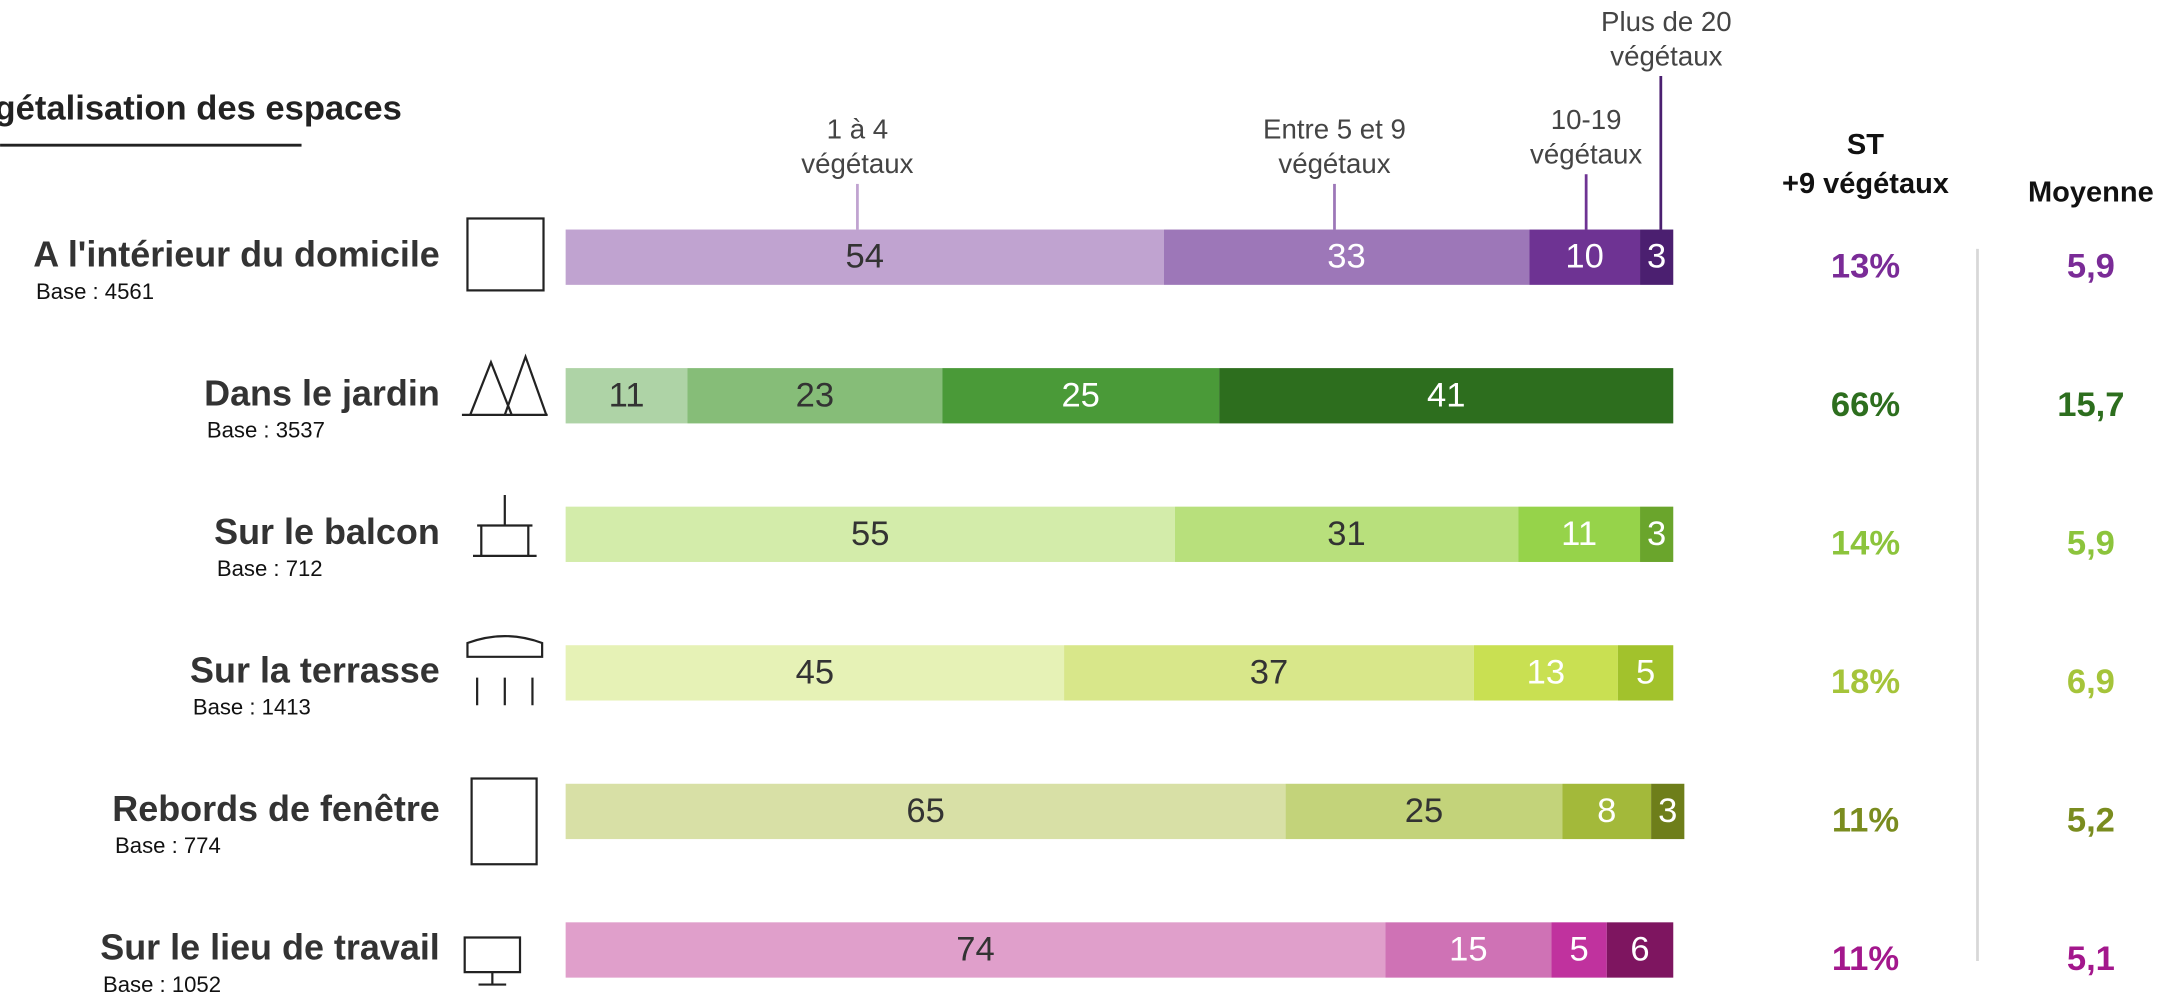 Image resolution: width=2167 pixels, height=997 pixels. I want to click on value-label: 55, so click(870, 534).